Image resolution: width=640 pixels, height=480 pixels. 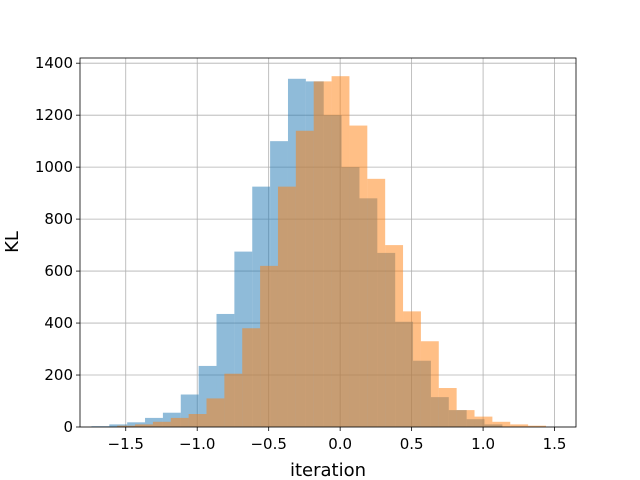 I want to click on x-tick-label: 0.0, so click(x=340, y=444).